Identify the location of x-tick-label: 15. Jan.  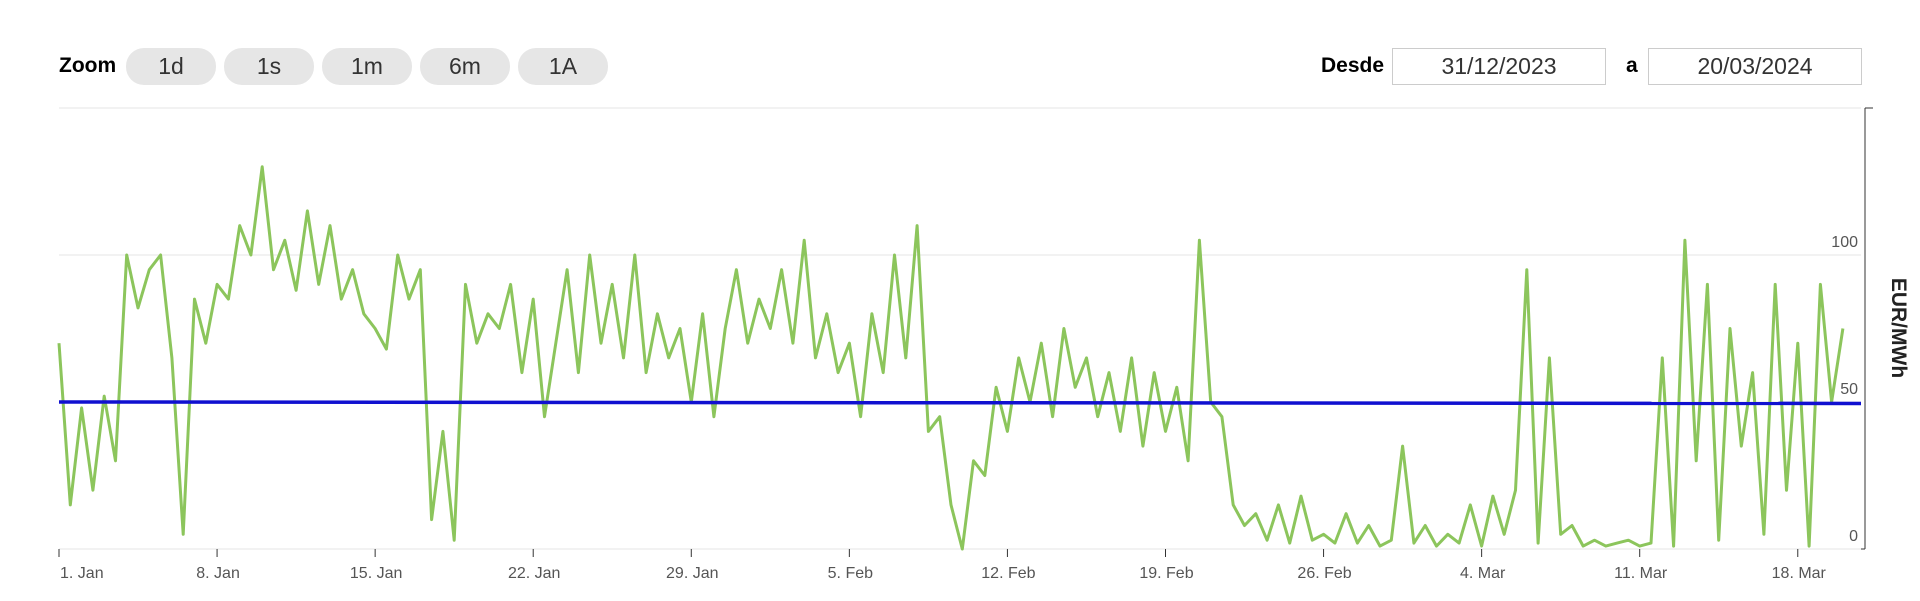
(376, 573).